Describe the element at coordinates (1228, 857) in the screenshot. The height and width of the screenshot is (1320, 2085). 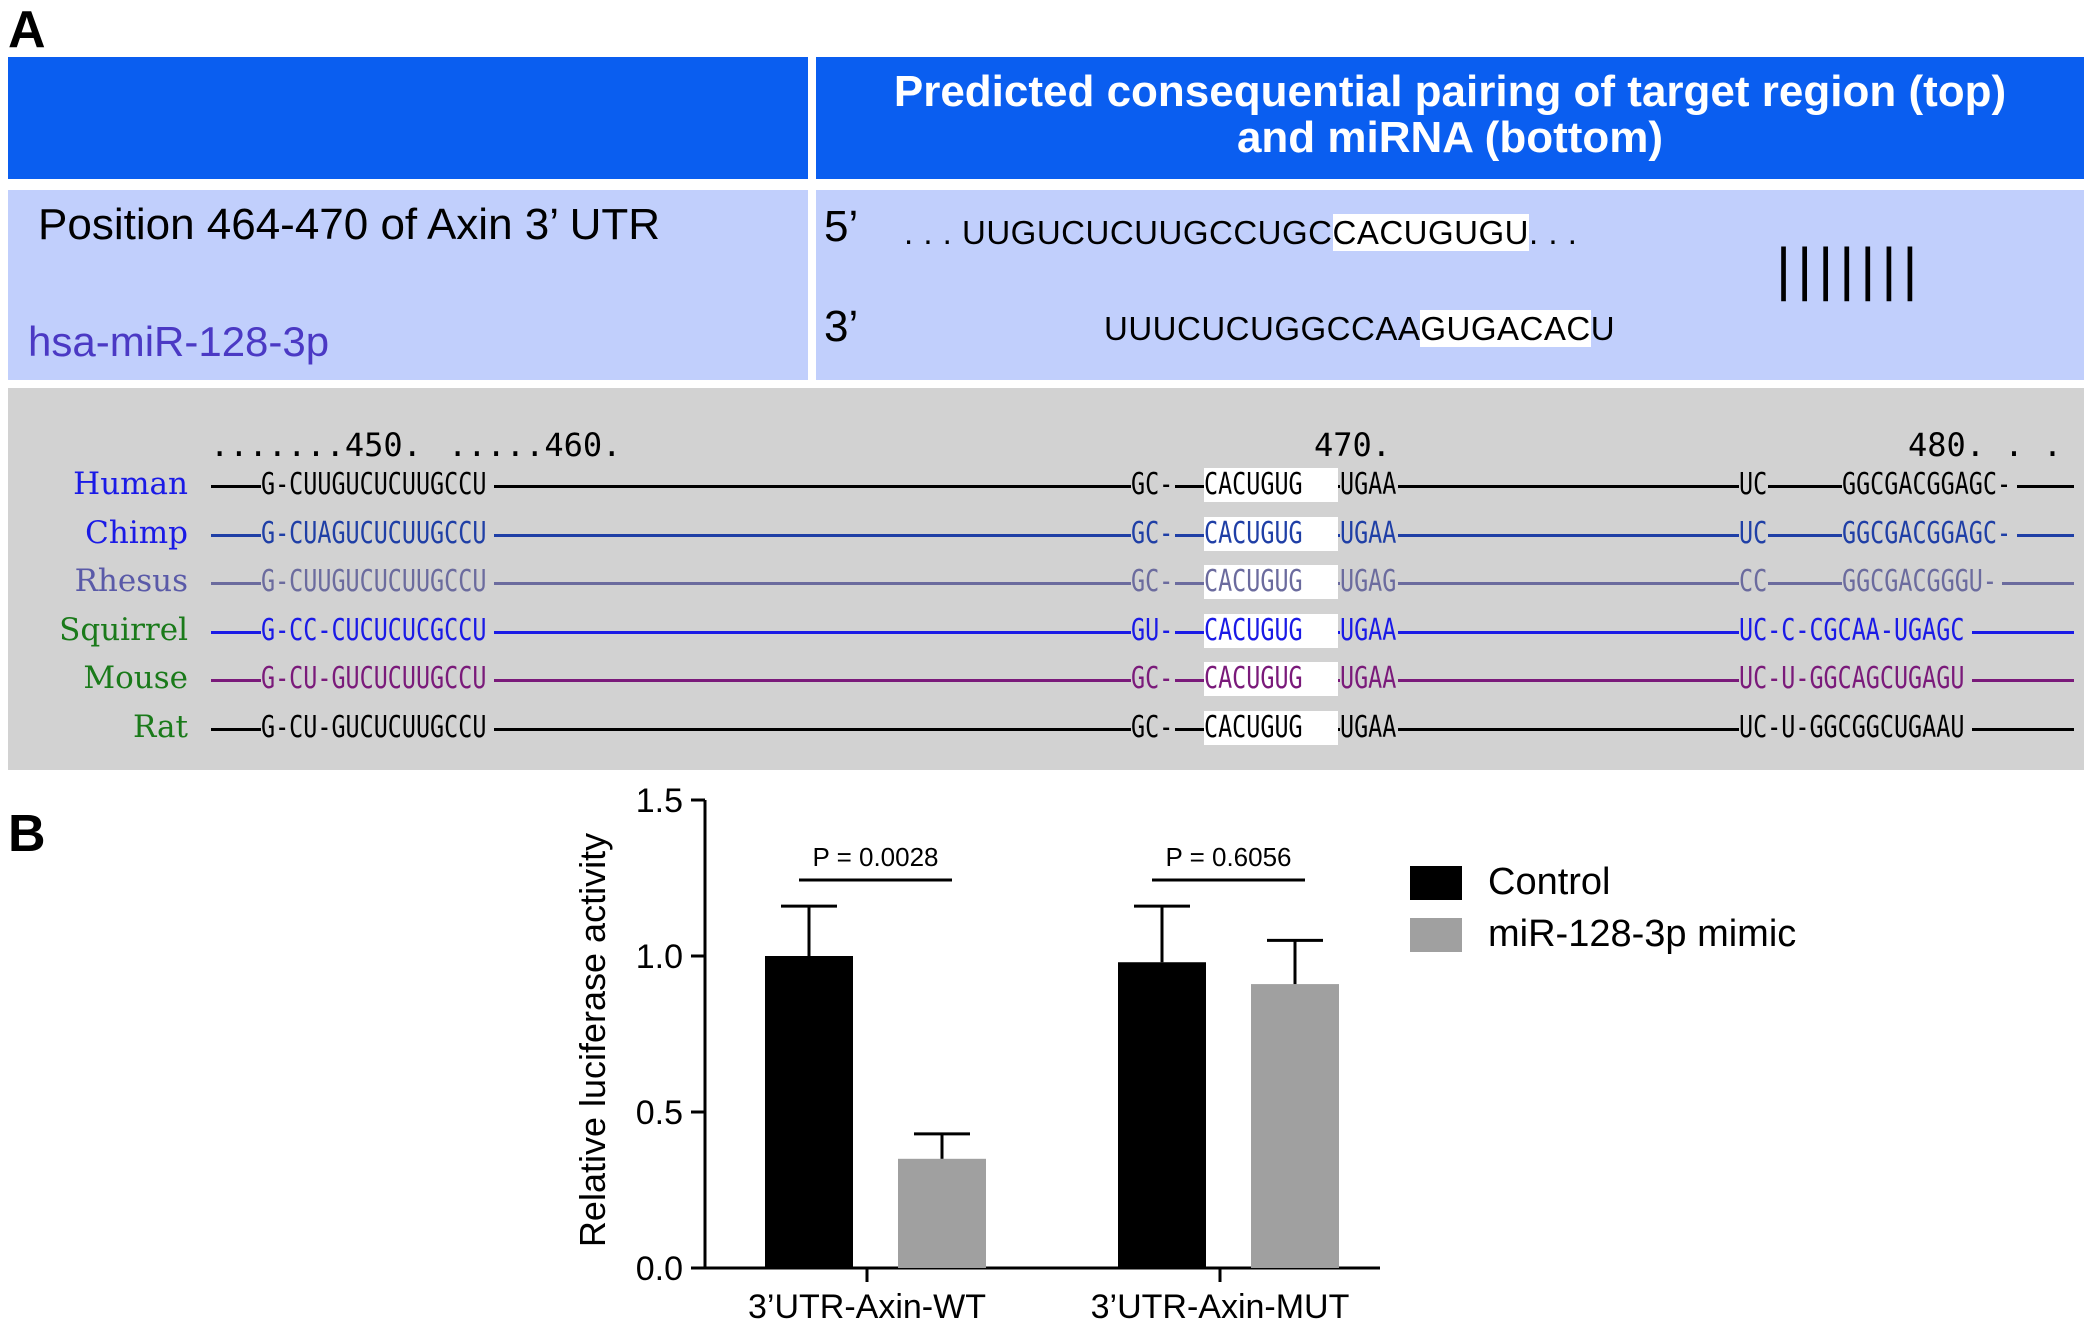
I see `p-value-label: P = 0.6056` at that location.